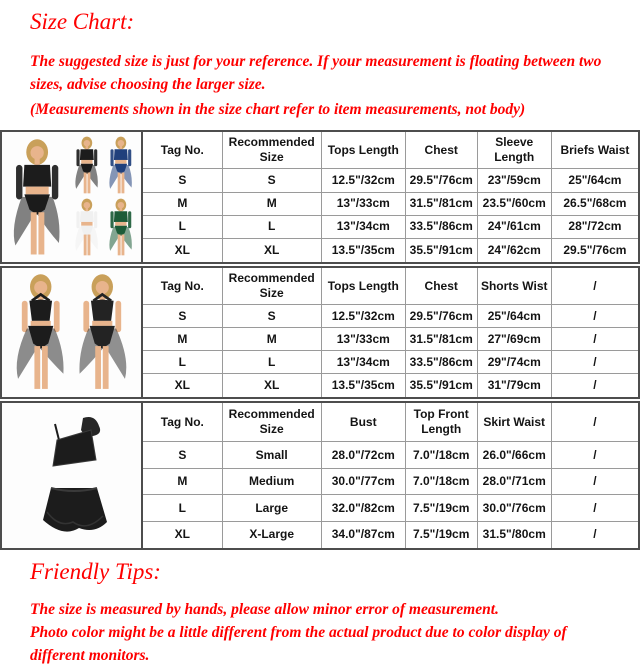 This screenshot has width=640, height=668. What do you see at coordinates (514, 227) in the screenshot?
I see `size-cell: 24"/61cm` at bounding box center [514, 227].